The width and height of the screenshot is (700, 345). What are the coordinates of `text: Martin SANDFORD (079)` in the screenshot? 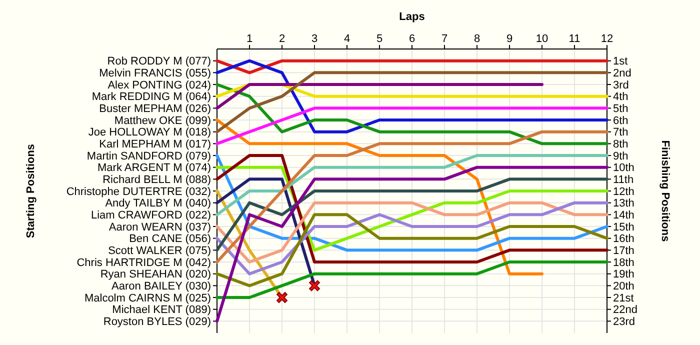 It's located at (148, 156).